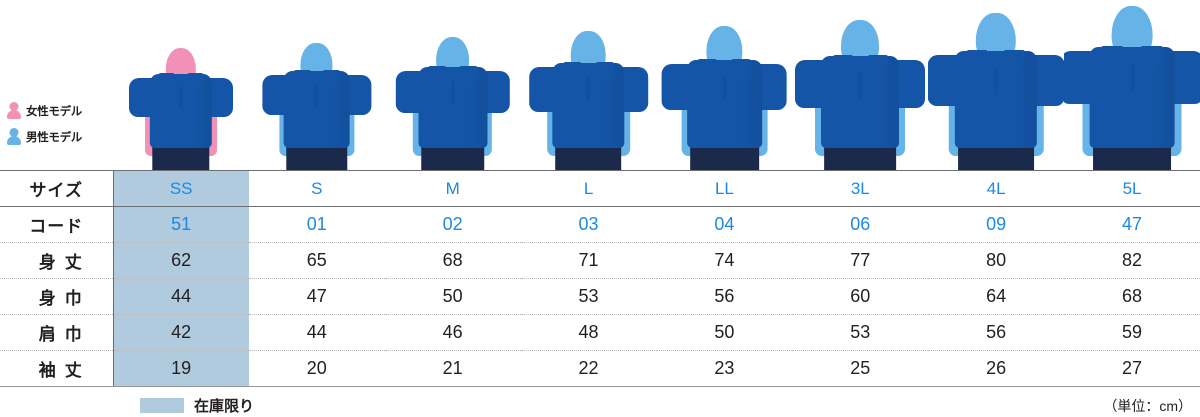  I want to click on code-cell-l: 03, so click(588, 224).